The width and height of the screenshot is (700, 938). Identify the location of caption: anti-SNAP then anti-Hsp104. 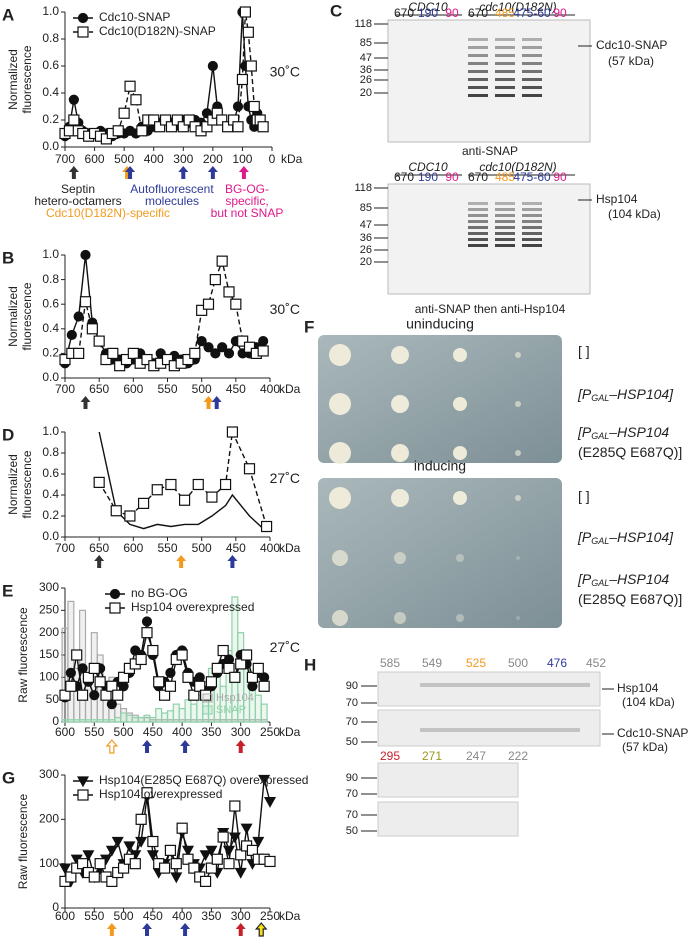
(490, 309).